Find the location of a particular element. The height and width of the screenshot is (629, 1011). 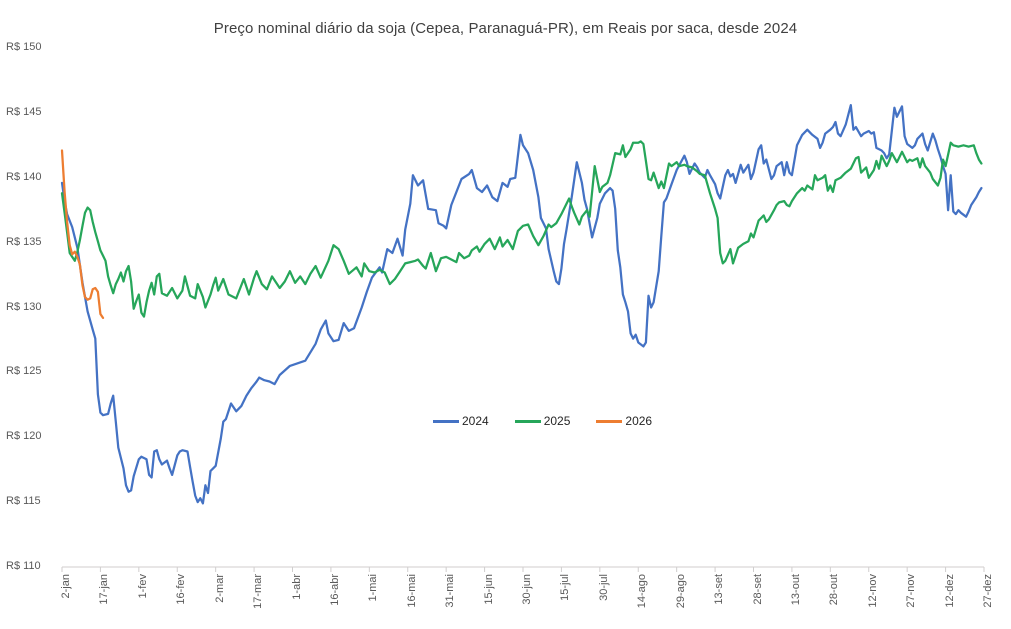

series-line-2026 is located at coordinates (82, 234).